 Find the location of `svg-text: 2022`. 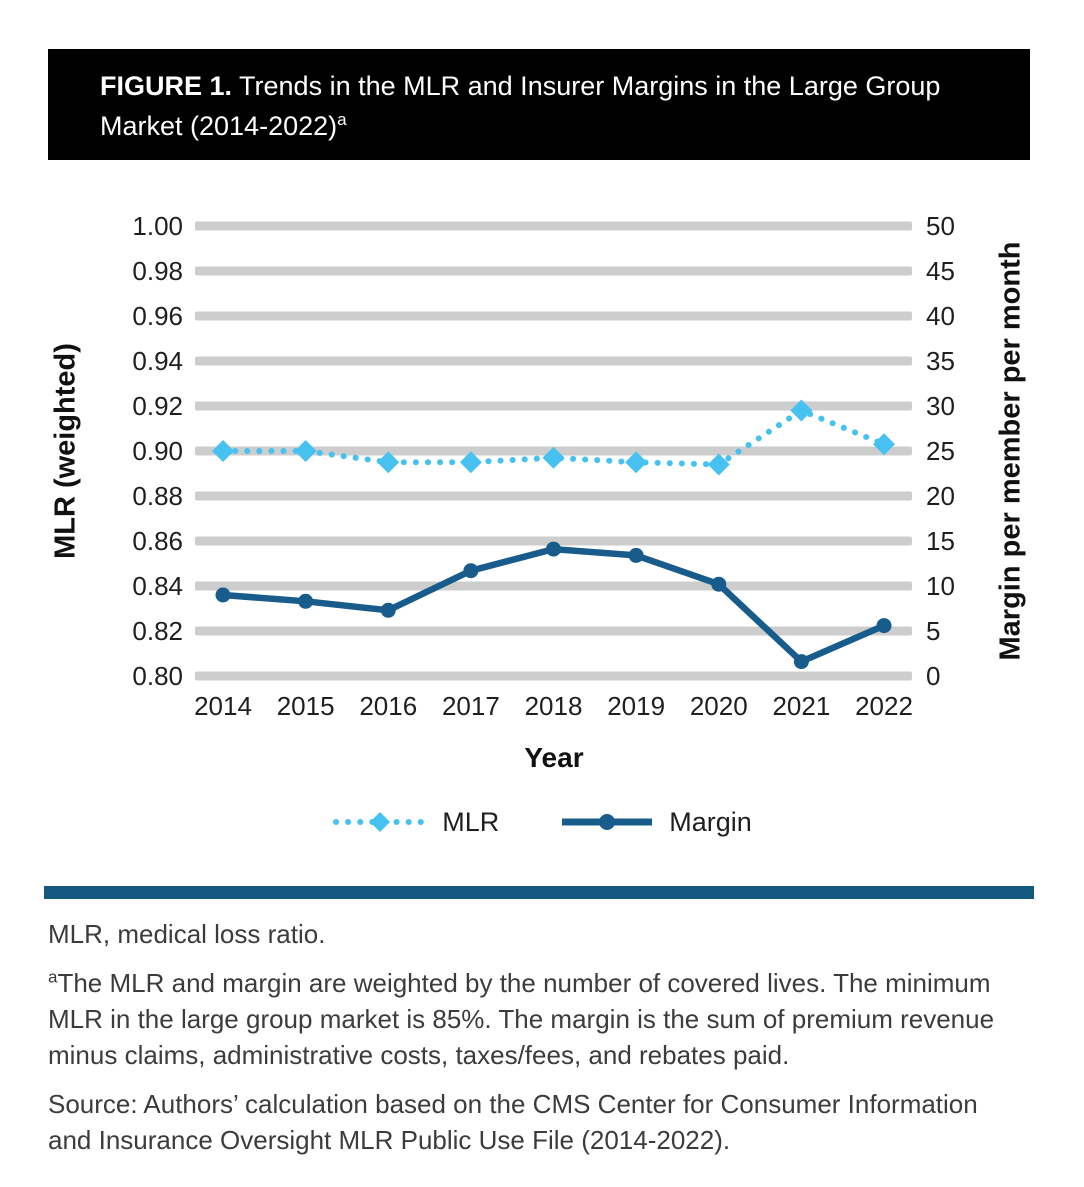

svg-text: 2022 is located at coordinates (884, 706).